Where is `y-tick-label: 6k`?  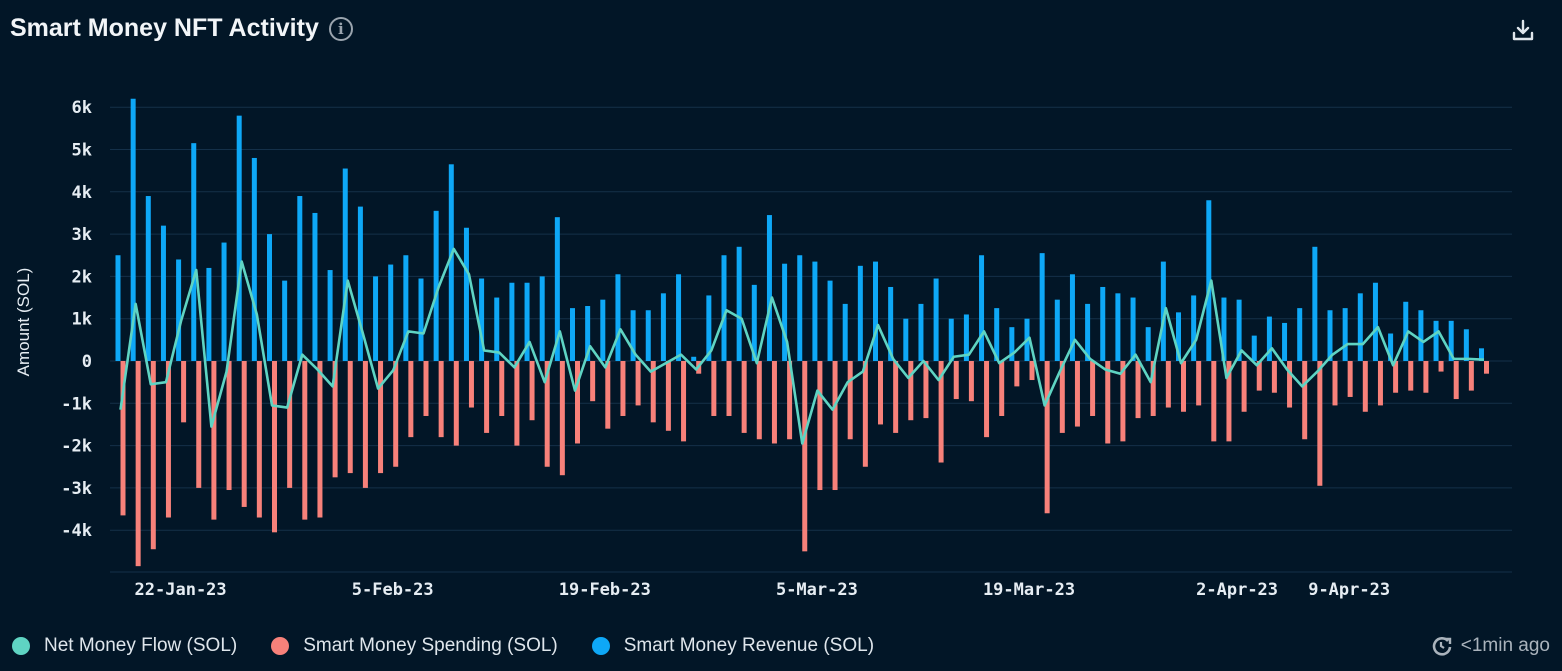
y-tick-label: 6k is located at coordinates (82, 108).